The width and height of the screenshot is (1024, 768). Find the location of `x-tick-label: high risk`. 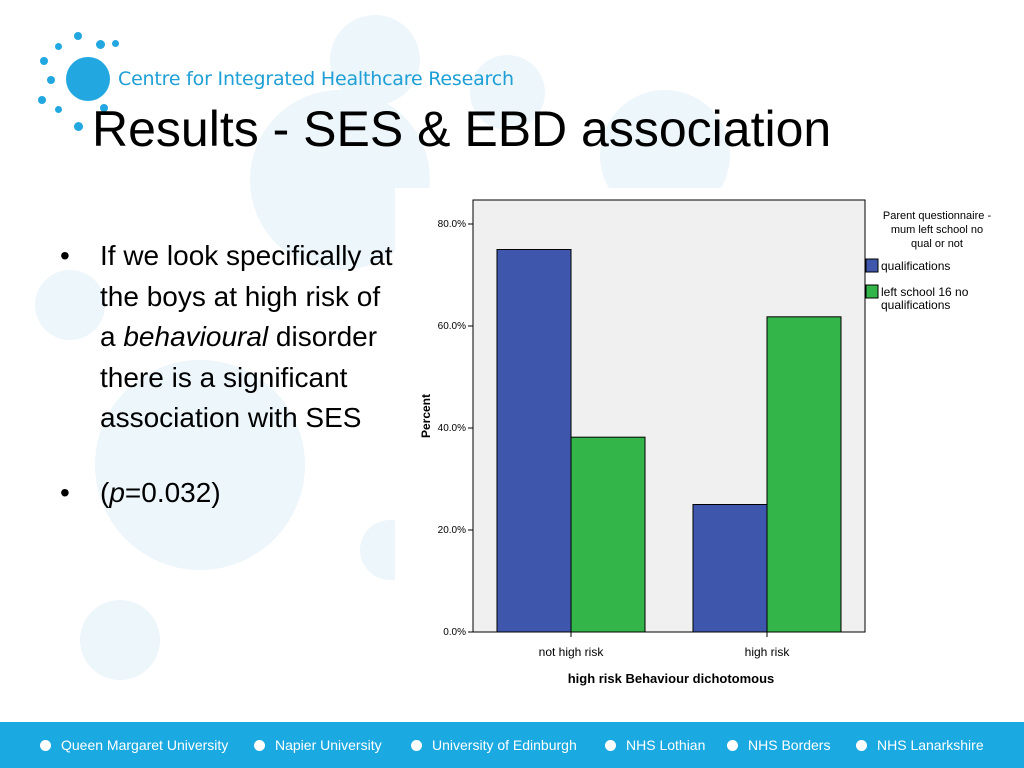

x-tick-label: high risk is located at coordinates (768, 652).